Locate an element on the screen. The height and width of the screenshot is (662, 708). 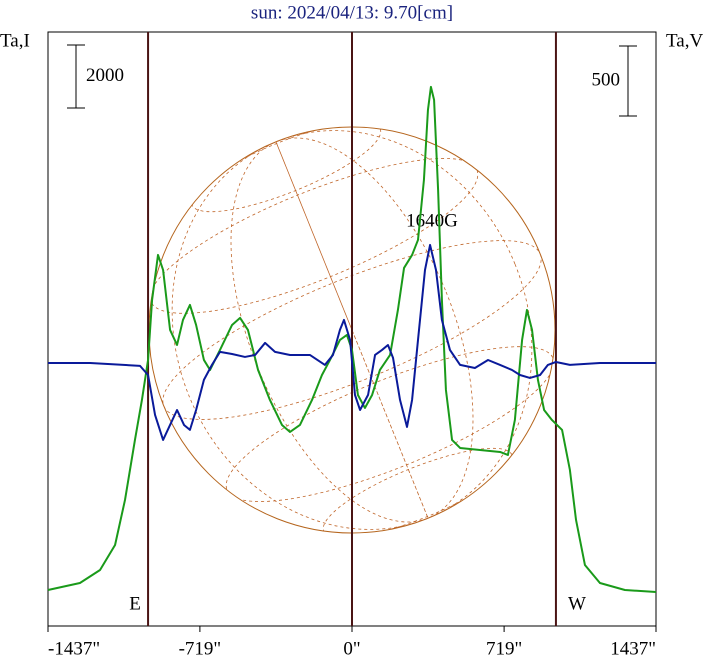
scale-bar-label: 500 is located at coordinates (606, 79).